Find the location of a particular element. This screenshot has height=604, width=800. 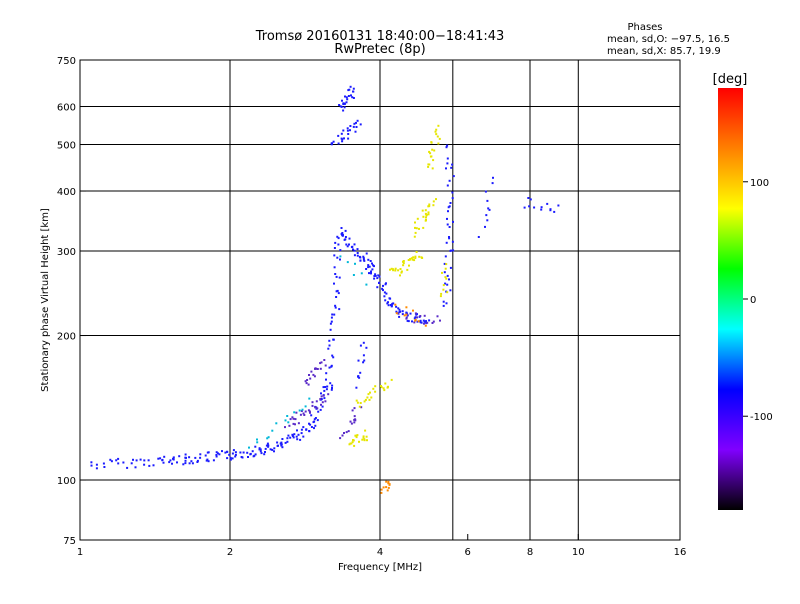

phase-stats-x: mean, sd,X: 85.7, 19.9 is located at coordinates (664, 51).